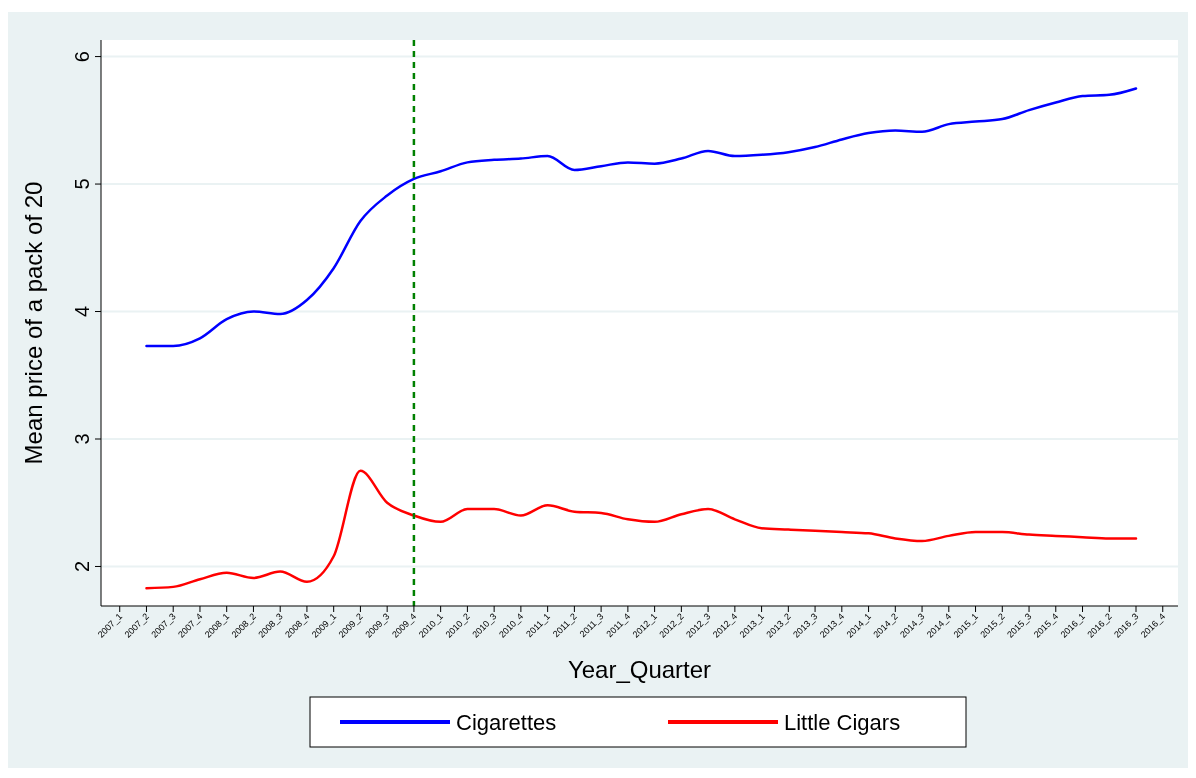 This screenshot has height=778, width=1196. I want to click on y-tick-label: 5, so click(82, 184).